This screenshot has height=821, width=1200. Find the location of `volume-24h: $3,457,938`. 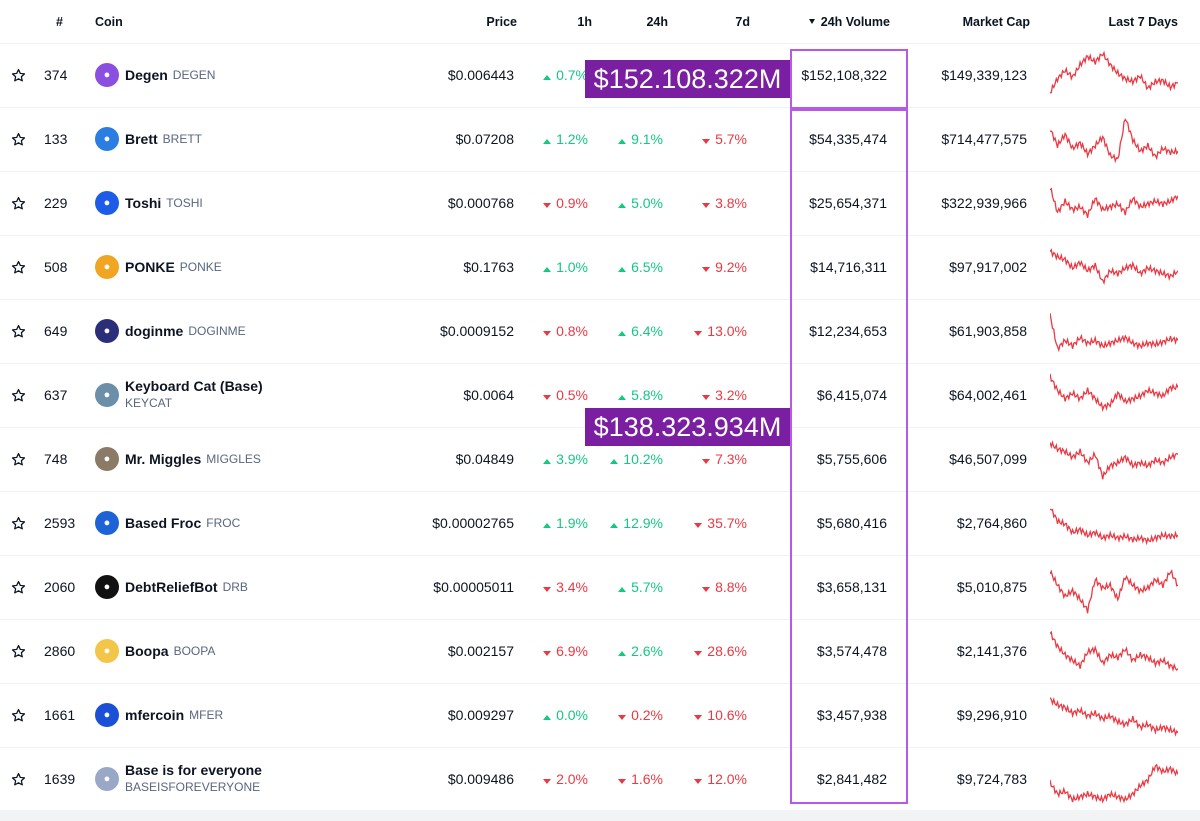

volume-24h: $3,457,938 is located at coordinates (851, 715).